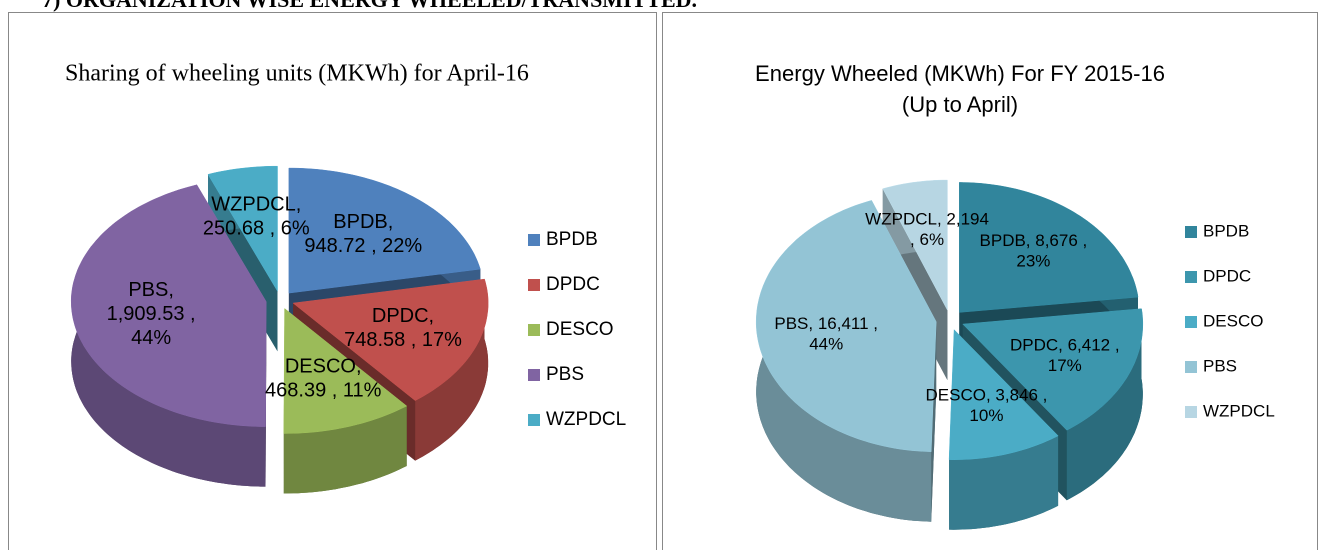 This screenshot has height=550, width=1325. What do you see at coordinates (323, 391) in the screenshot?
I see `data-label-line: 468.39 , 11%` at bounding box center [323, 391].